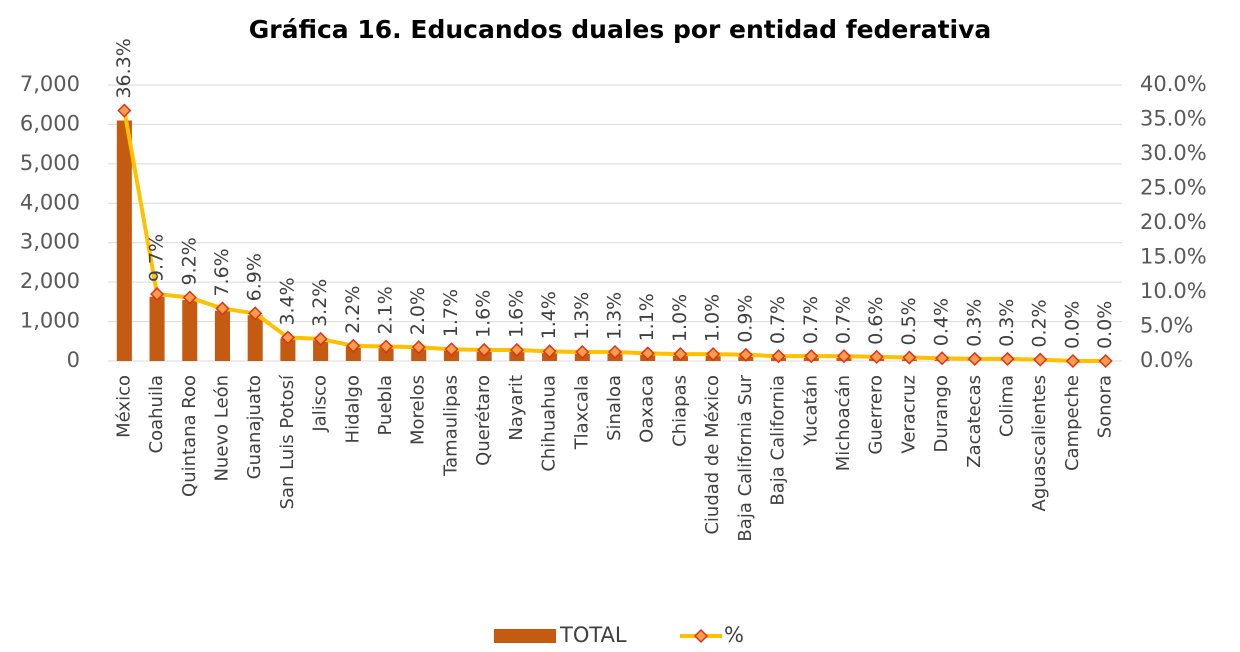 The width and height of the screenshot is (1240, 652). I want to click on x-tick-label: Baja California Sur, so click(745, 457).